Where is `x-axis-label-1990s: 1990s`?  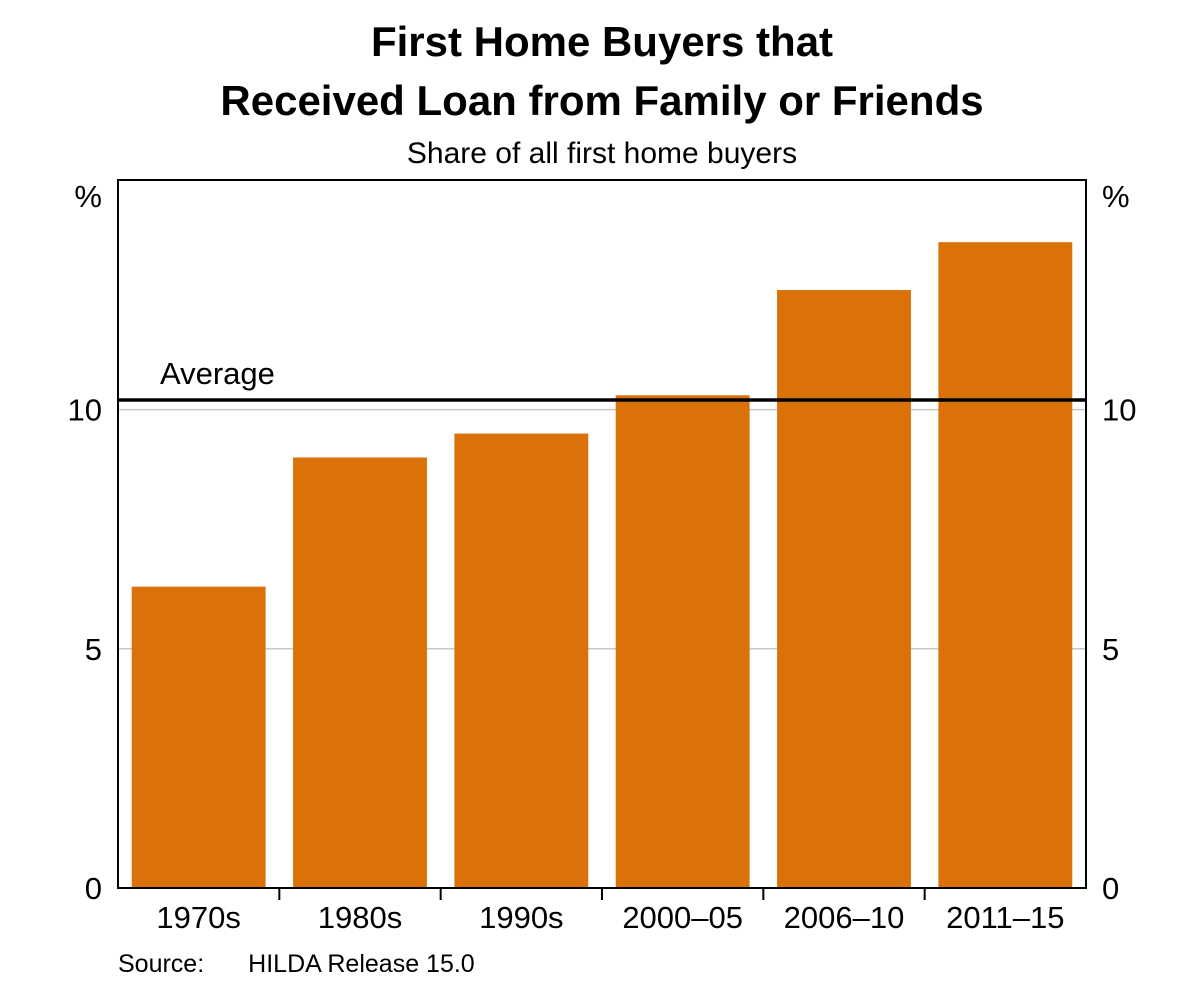
x-axis-label-1990s: 1990s is located at coordinates (521, 917).